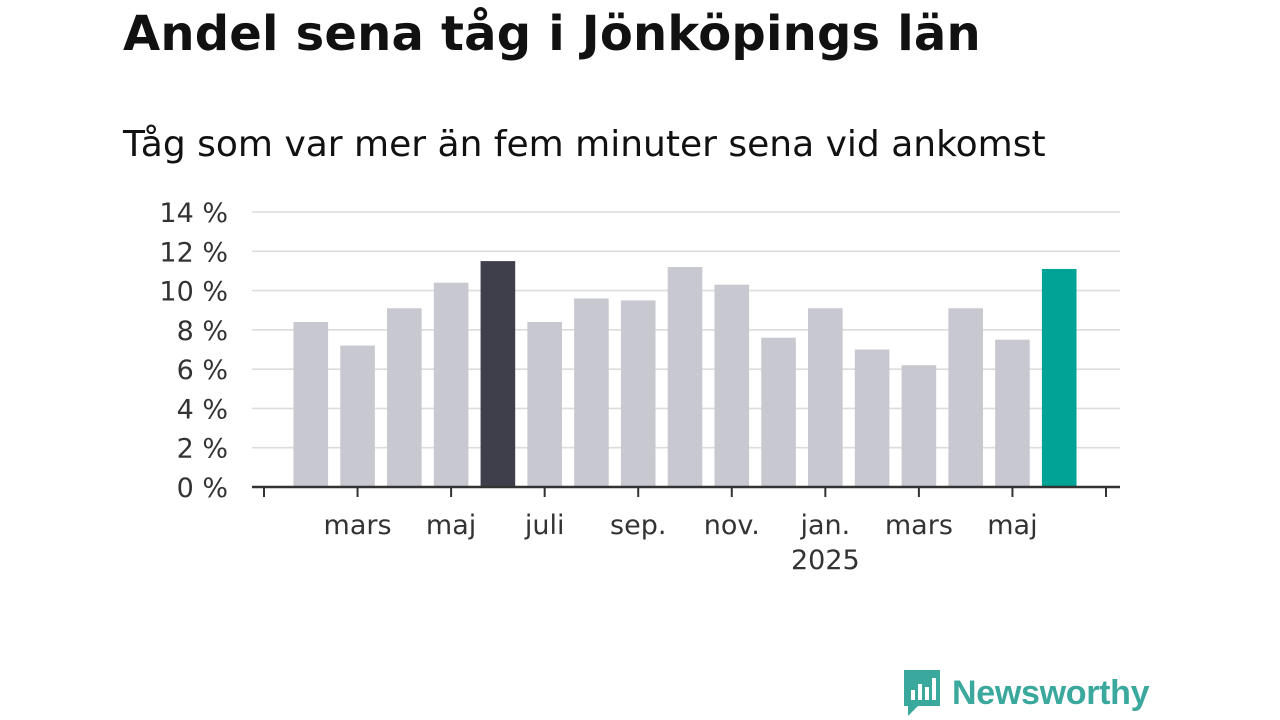 The width and height of the screenshot is (1280, 720). Describe the element at coordinates (193, 292) in the screenshot. I see `y-tick-label: 10 %` at that location.